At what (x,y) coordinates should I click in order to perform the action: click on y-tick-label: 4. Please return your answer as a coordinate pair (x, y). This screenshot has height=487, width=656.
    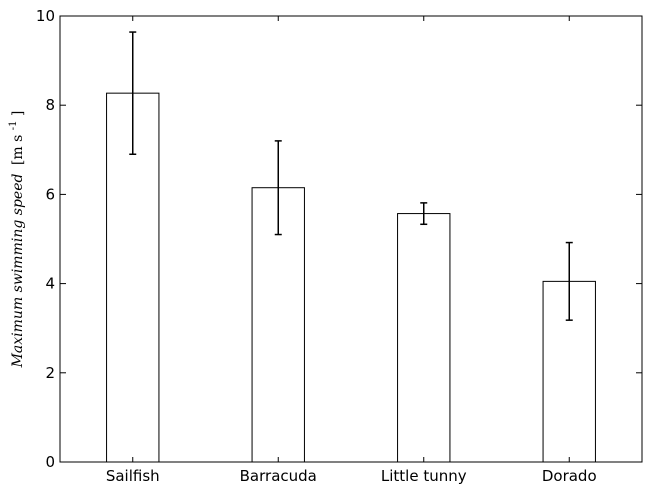
    Looking at the image, I should click on (50, 284).